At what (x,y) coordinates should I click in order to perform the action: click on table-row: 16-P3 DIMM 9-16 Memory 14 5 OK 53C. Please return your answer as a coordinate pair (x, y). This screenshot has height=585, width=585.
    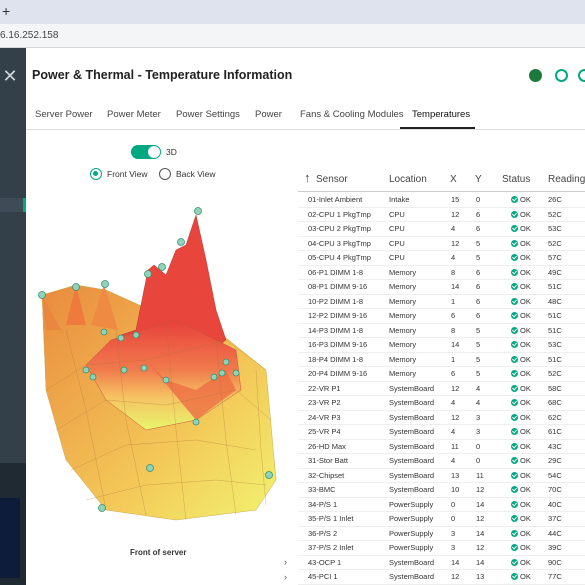
    Looking at the image, I should click on (441, 345).